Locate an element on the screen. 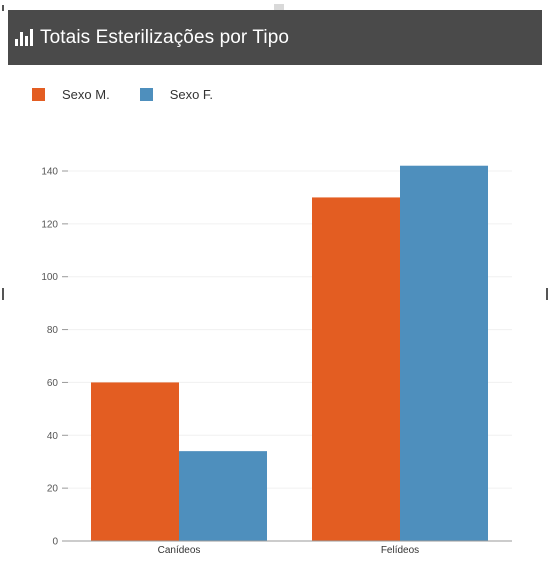  legend-item-sexo-m: Sexo M. is located at coordinates (71, 94).